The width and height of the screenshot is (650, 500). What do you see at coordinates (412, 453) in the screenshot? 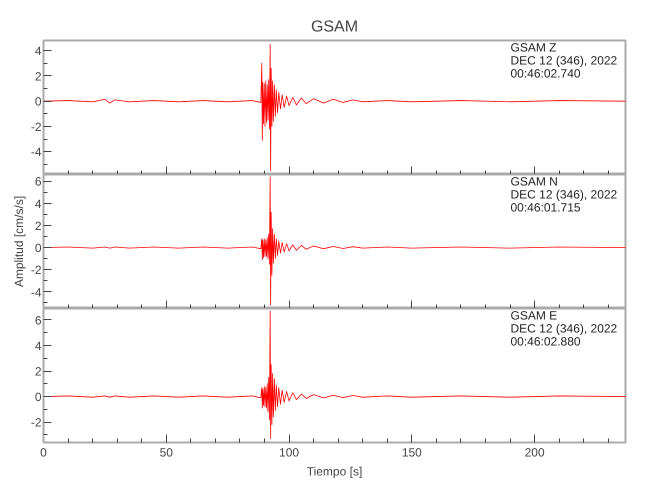
I see `x-tick-label: 150` at bounding box center [412, 453].